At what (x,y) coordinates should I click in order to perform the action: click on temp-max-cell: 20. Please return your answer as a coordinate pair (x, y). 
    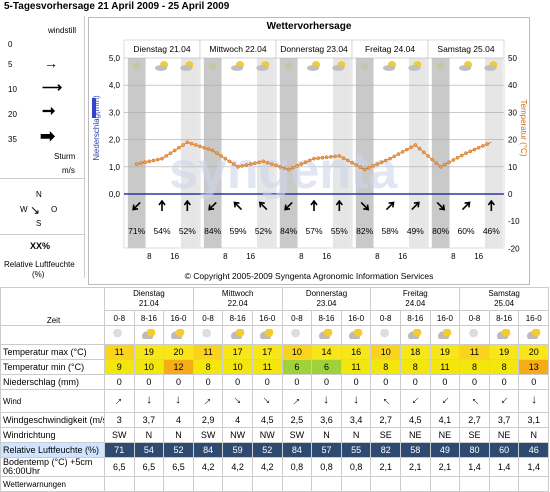
    Looking at the image, I should click on (178, 352).